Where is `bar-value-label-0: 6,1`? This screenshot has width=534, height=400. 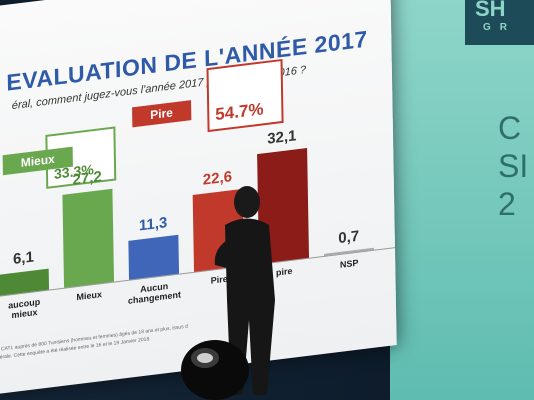 bar-value-label-0: 6,1 is located at coordinates (23, 258).